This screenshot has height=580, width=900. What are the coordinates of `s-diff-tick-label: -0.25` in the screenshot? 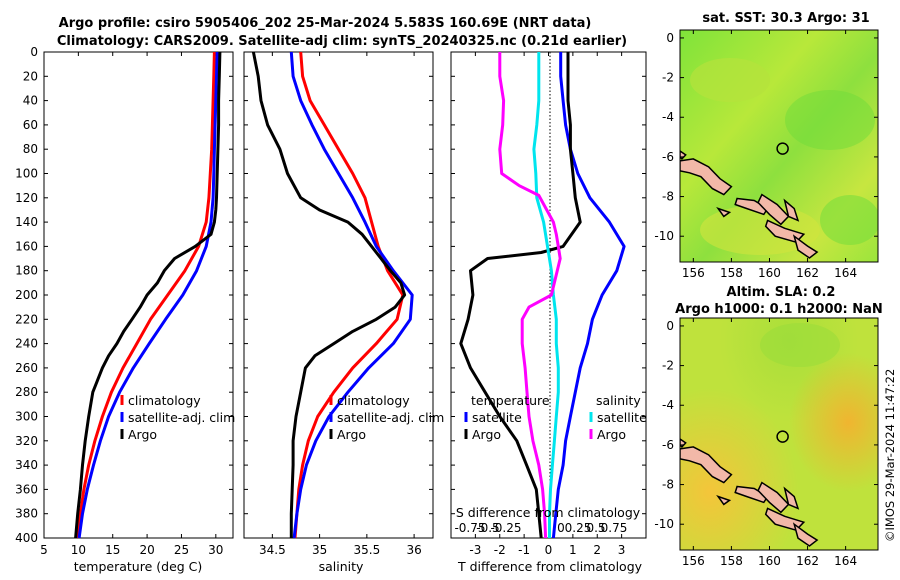 It's located at (505, 528).